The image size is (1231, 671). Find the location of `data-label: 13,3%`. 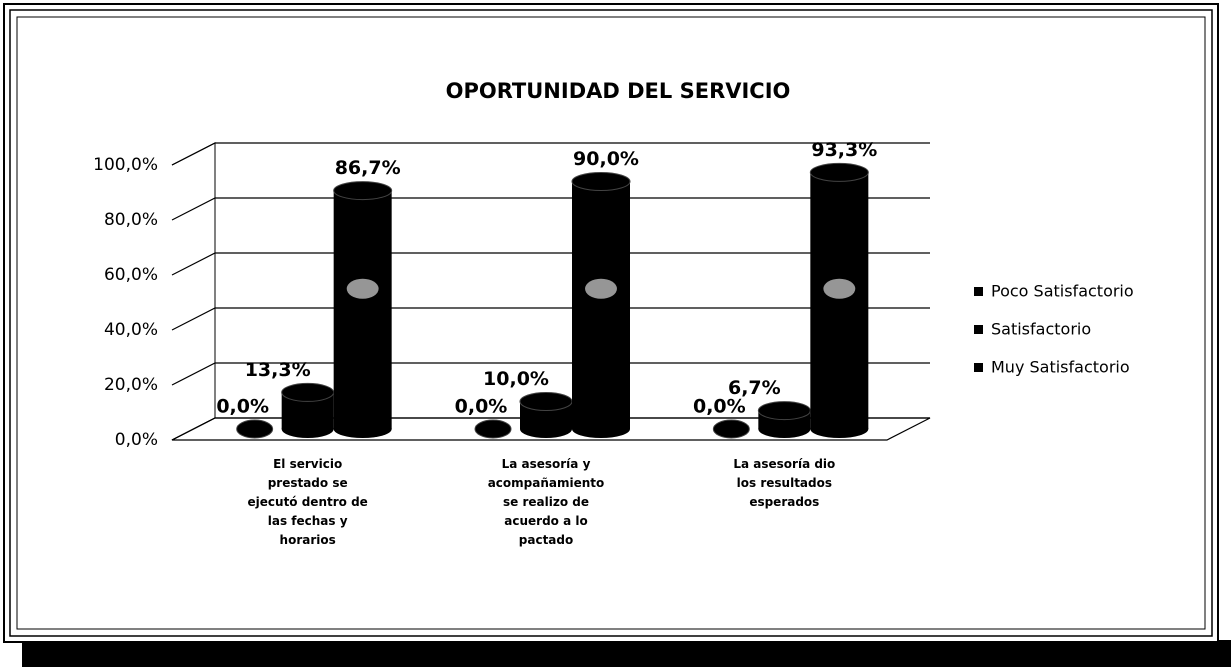

data-label: 13,3% is located at coordinates (278, 370).